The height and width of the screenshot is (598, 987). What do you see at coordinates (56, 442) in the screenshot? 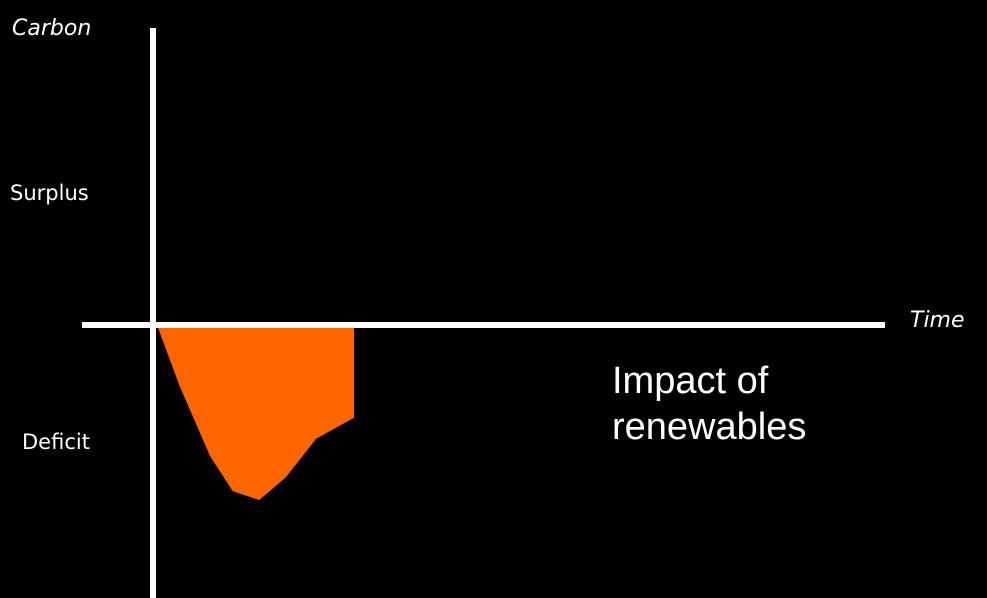
I see `deficit-label: Deficit` at bounding box center [56, 442].